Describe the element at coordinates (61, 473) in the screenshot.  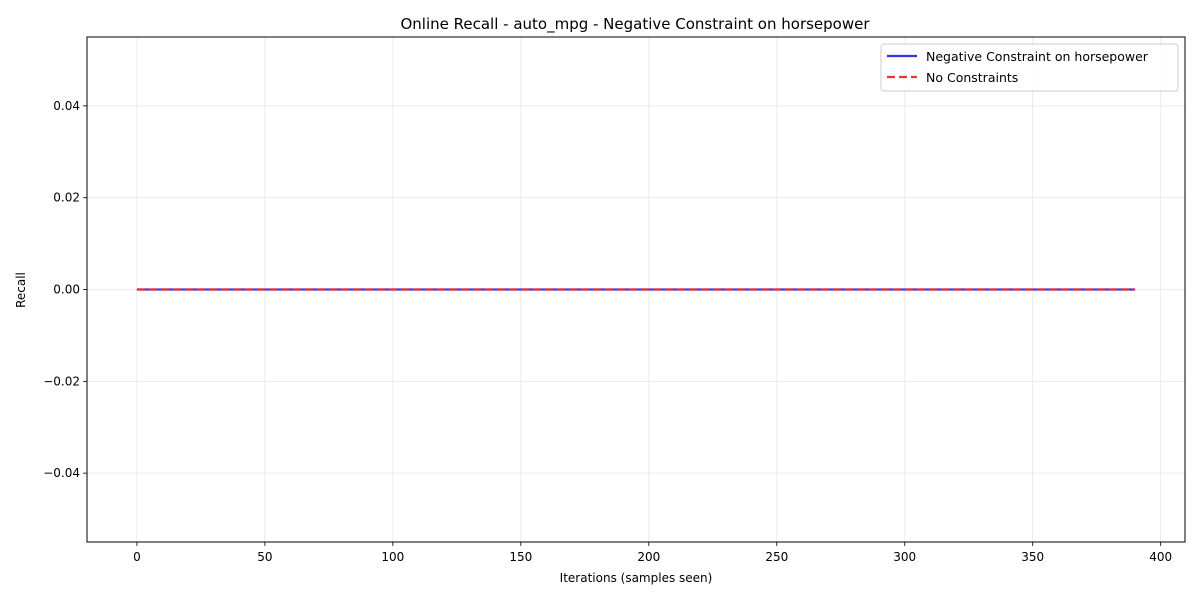
I see `y-tick-label: −0.04` at that location.